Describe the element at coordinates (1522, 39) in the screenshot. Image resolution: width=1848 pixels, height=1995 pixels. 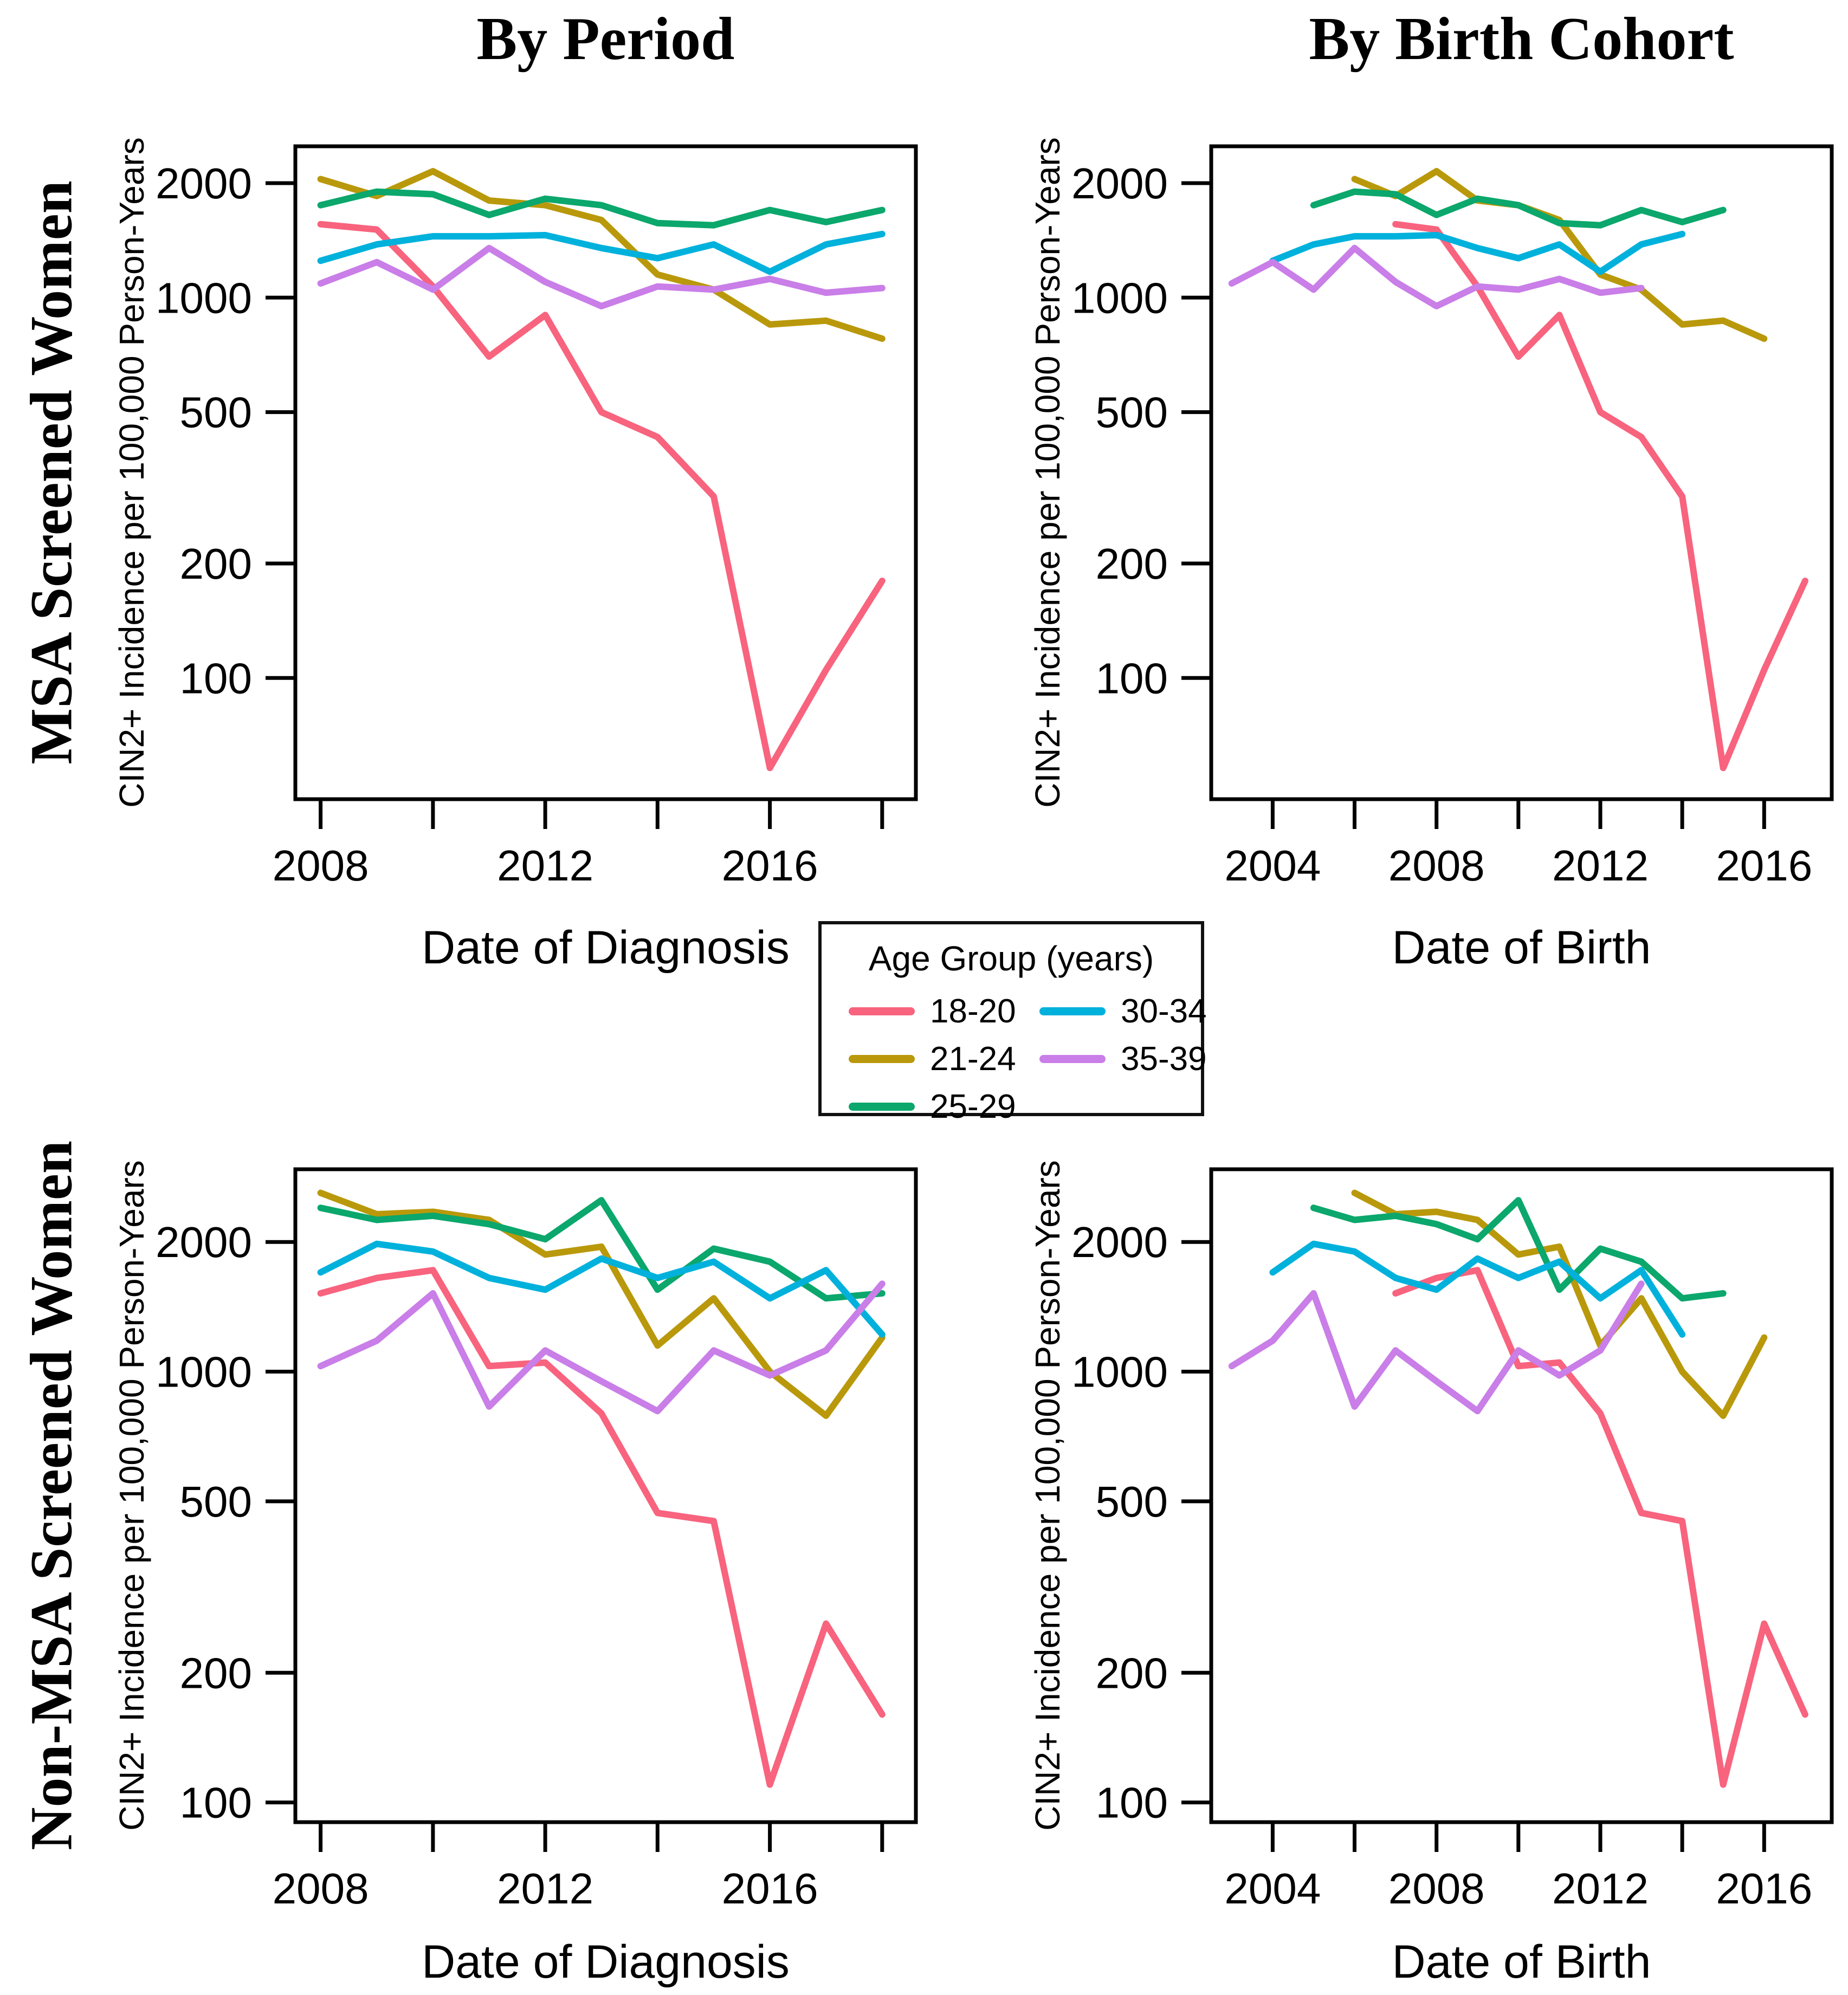
I see `column-title-by-birth-cohort: By Birth Cohort` at that location.